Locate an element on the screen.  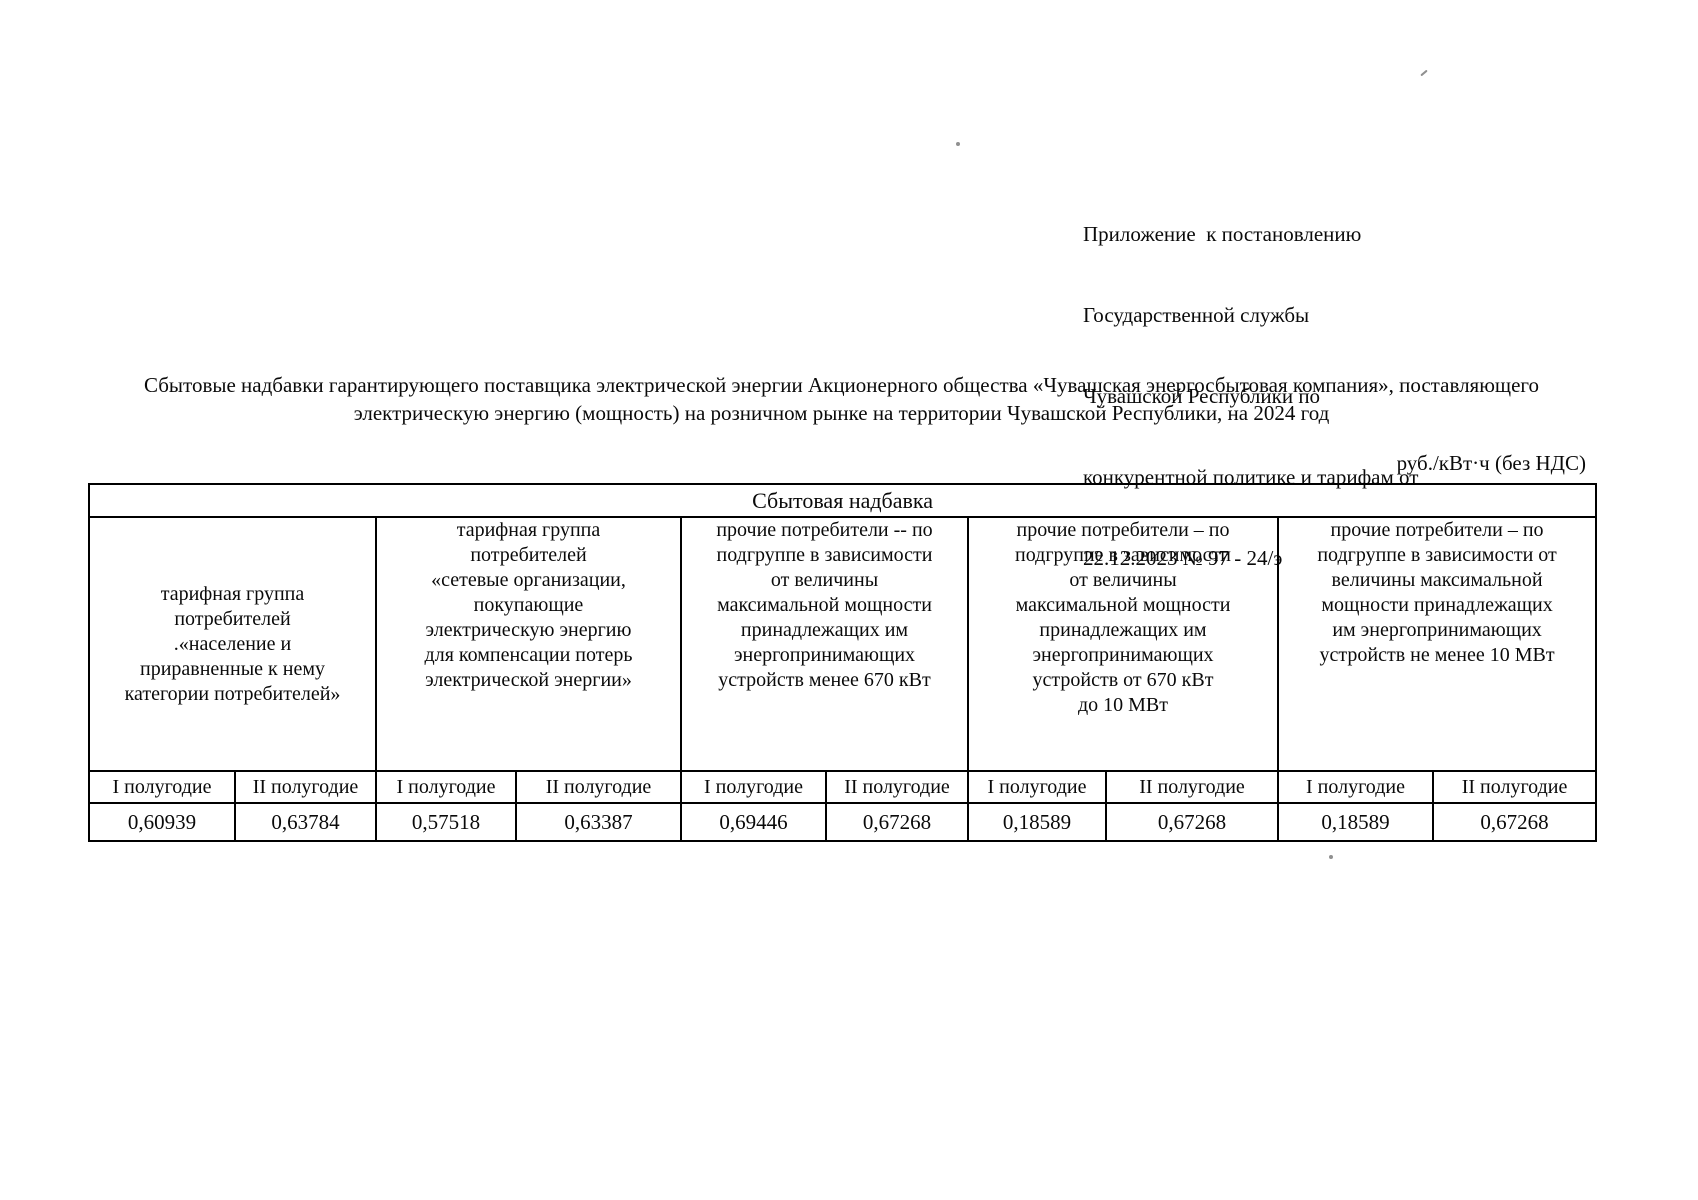
tariff-value: 0,63784 is located at coordinates (305, 822).